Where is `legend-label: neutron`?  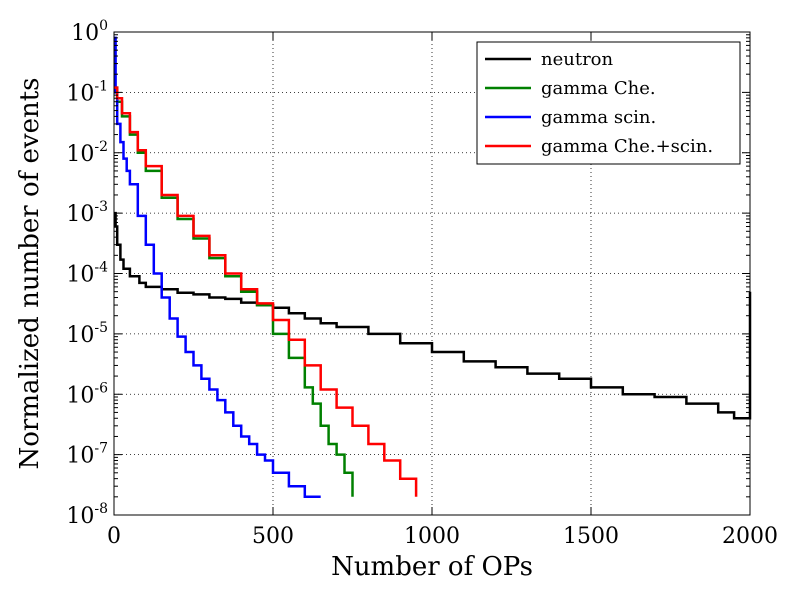
legend-label: neutron is located at coordinates (577, 59).